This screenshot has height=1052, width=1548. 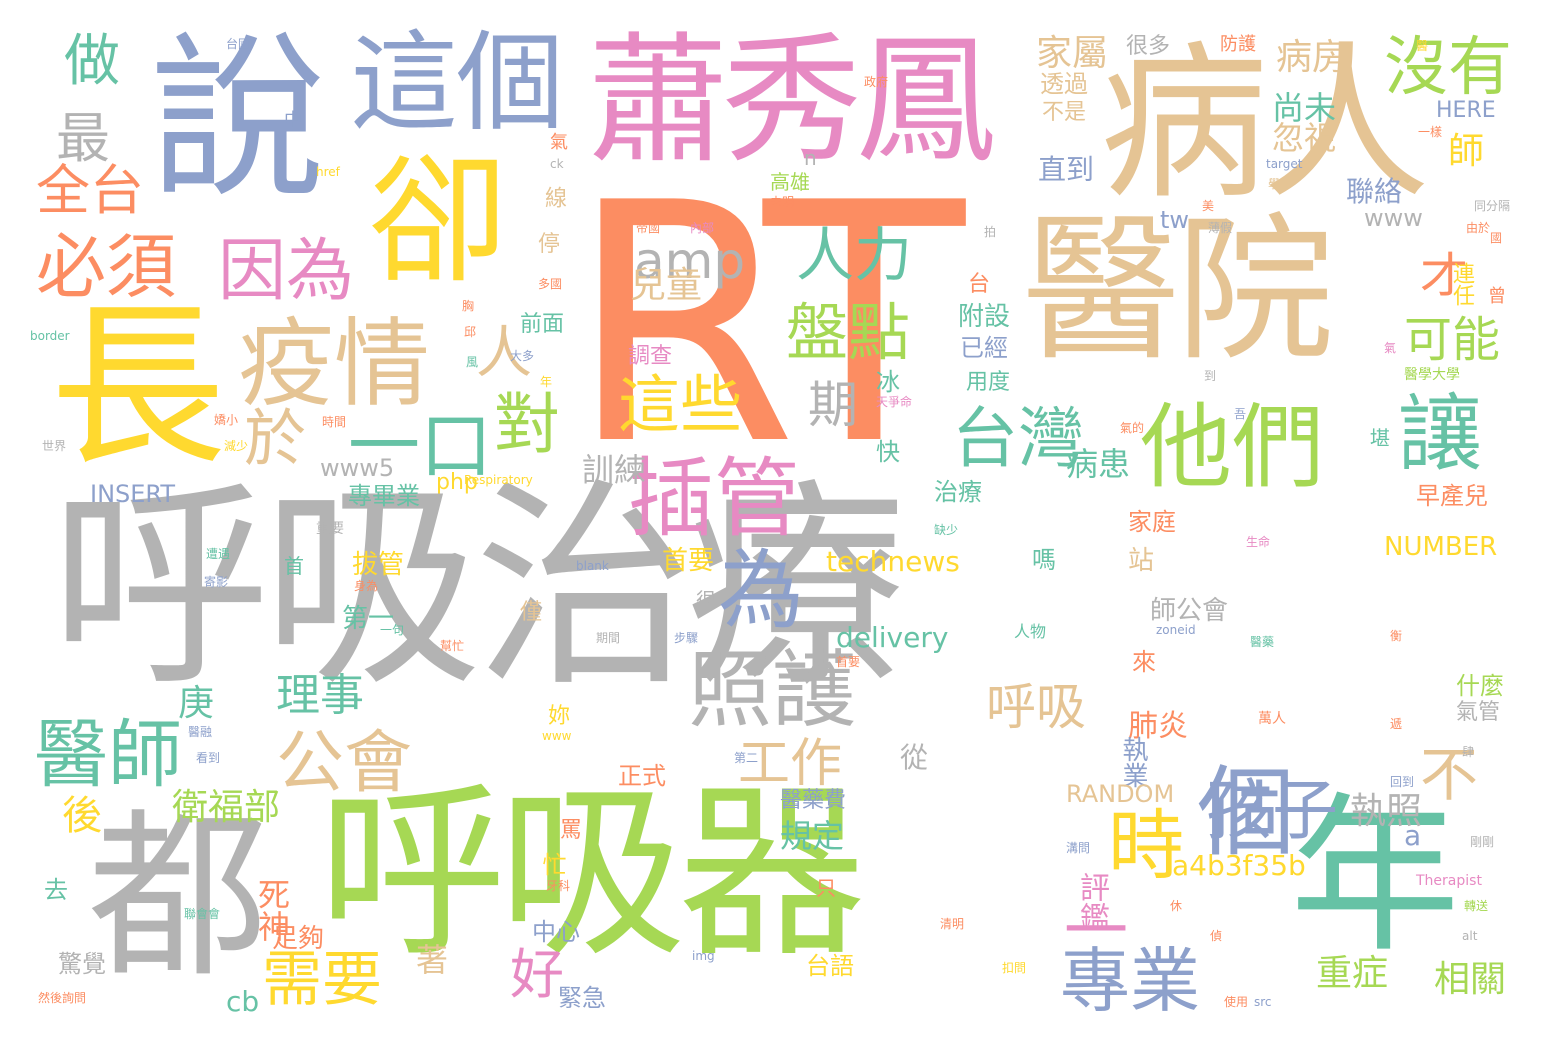 What do you see at coordinates (914, 757) in the screenshot?
I see `cloud-word: 從` at bounding box center [914, 757].